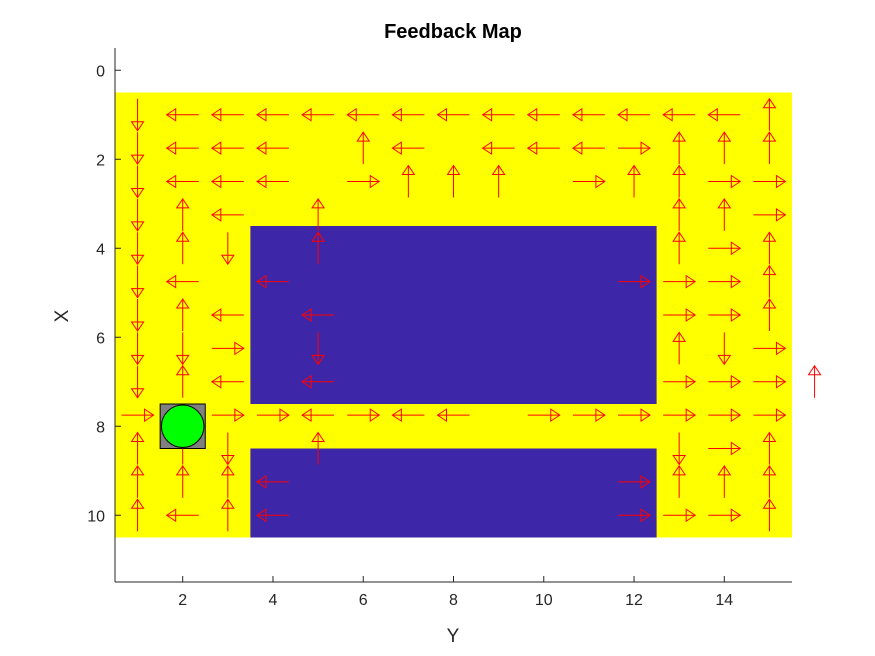 Image resolution: width=875 pixels, height=656 pixels. What do you see at coordinates (100, 160) in the screenshot?
I see `y-tick-label: 2` at bounding box center [100, 160].